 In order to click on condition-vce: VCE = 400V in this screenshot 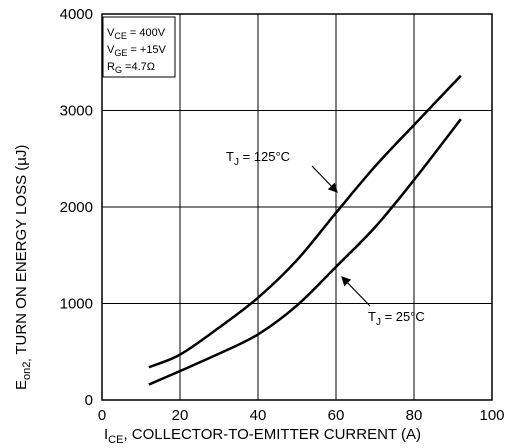, I will do `click(136, 34)`.